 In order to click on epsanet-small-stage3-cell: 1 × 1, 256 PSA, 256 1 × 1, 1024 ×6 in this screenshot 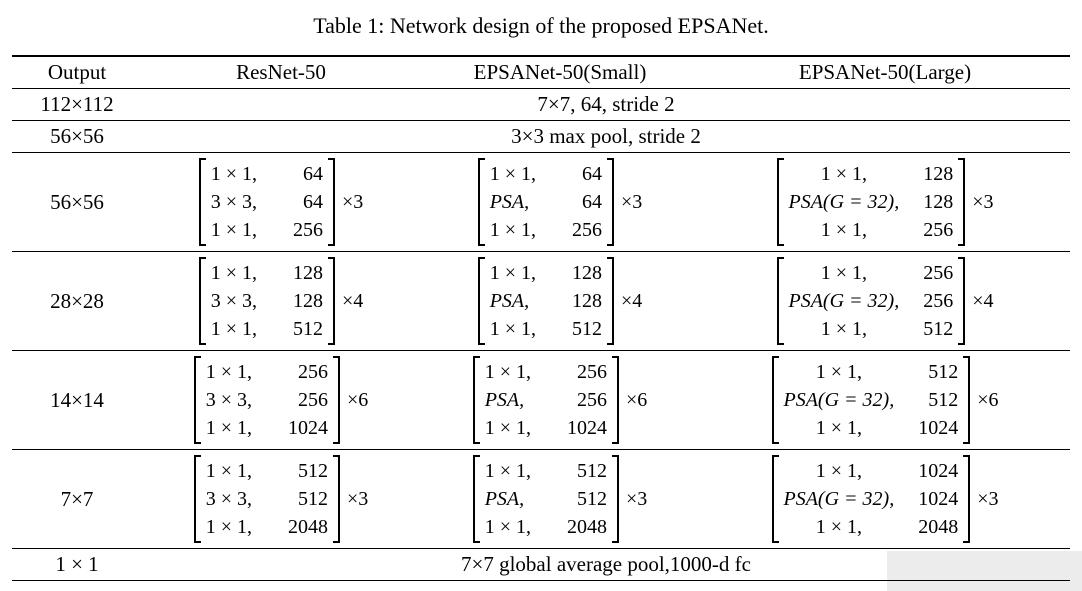, I will do `click(560, 400)`.